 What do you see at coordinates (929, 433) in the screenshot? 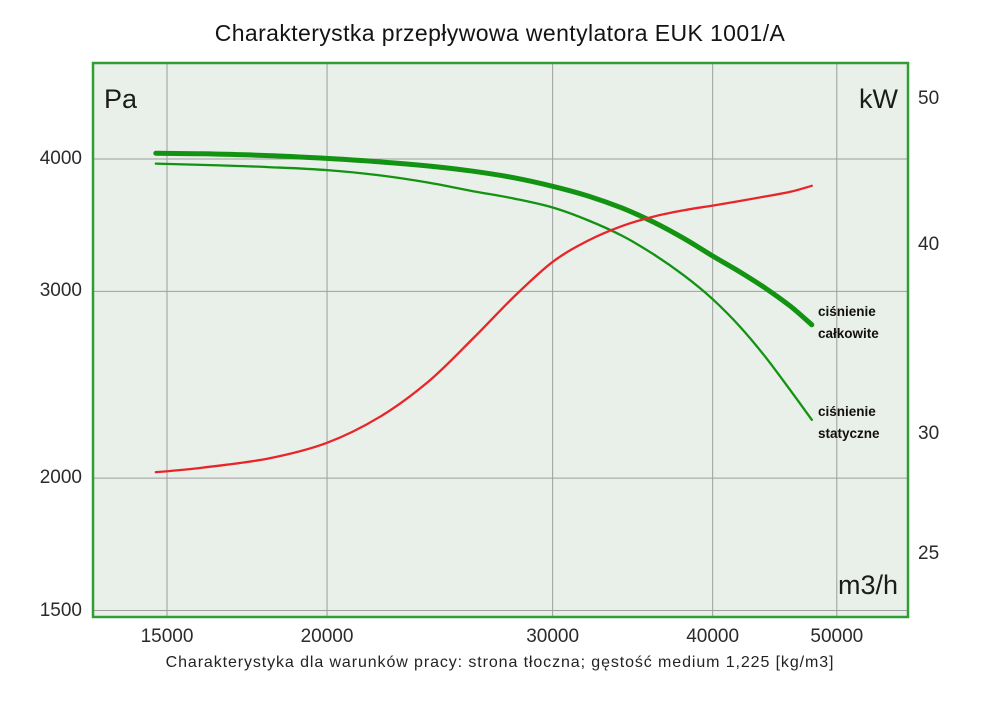
I see `y-right-tick-30: 30` at bounding box center [929, 433].